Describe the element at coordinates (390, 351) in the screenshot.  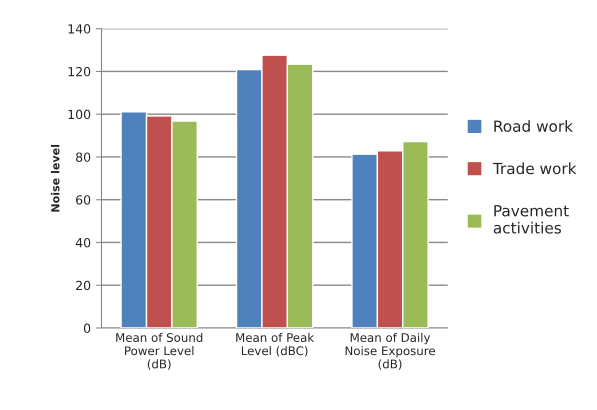
I see `x-tick-label: Mean of Daily Noise Exposure (dB)` at that location.